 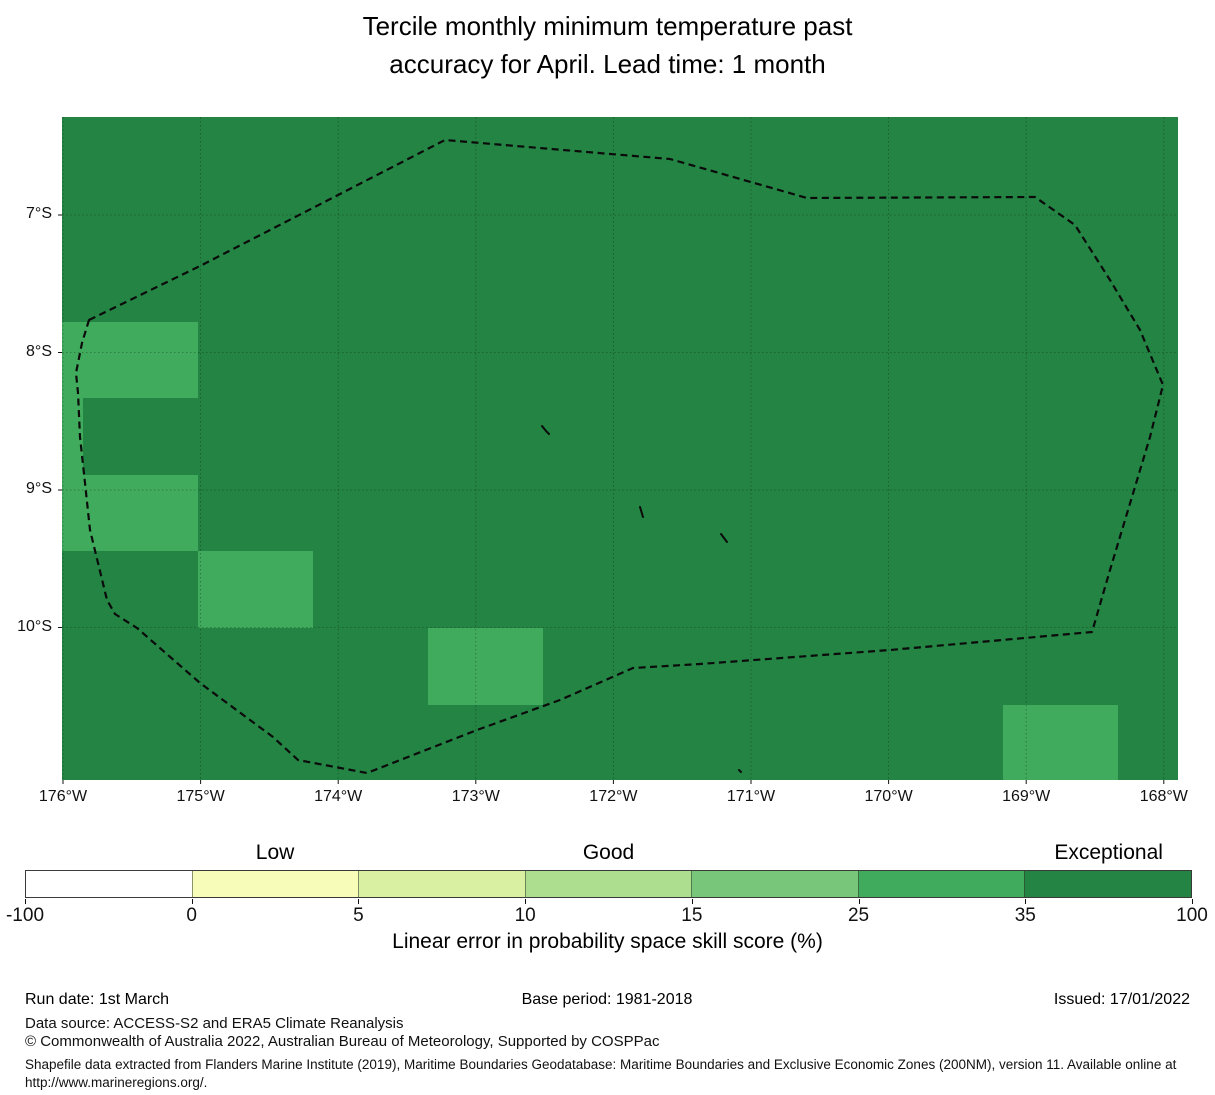 What do you see at coordinates (39, 489) in the screenshot?
I see `y-tick-label: 9°S` at bounding box center [39, 489].